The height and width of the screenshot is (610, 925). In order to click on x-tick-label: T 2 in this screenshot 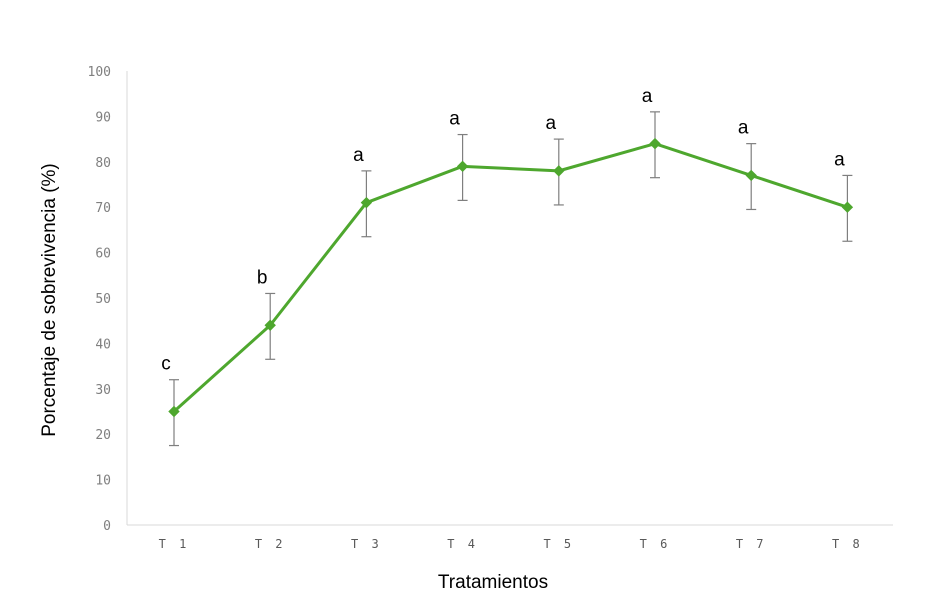, I will do `click(270, 544)`.